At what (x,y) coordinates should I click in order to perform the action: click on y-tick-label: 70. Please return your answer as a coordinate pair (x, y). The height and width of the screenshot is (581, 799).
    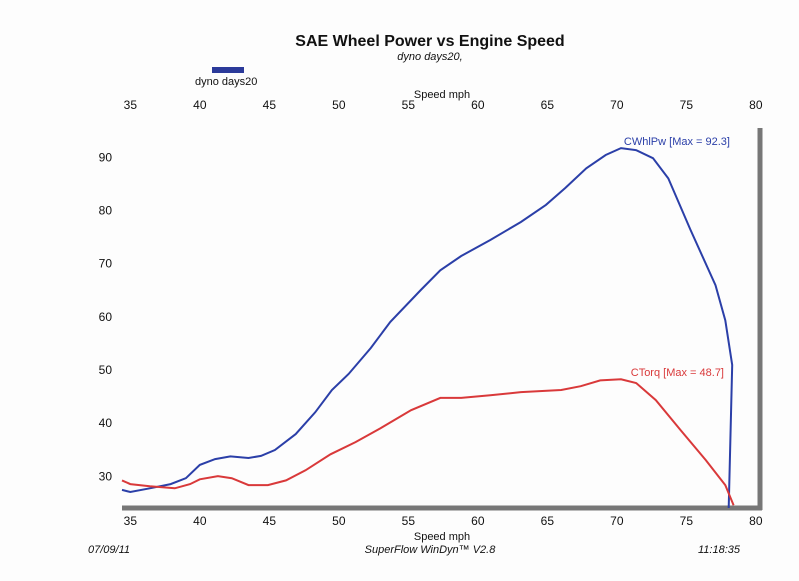
    Looking at the image, I should click on (106, 264).